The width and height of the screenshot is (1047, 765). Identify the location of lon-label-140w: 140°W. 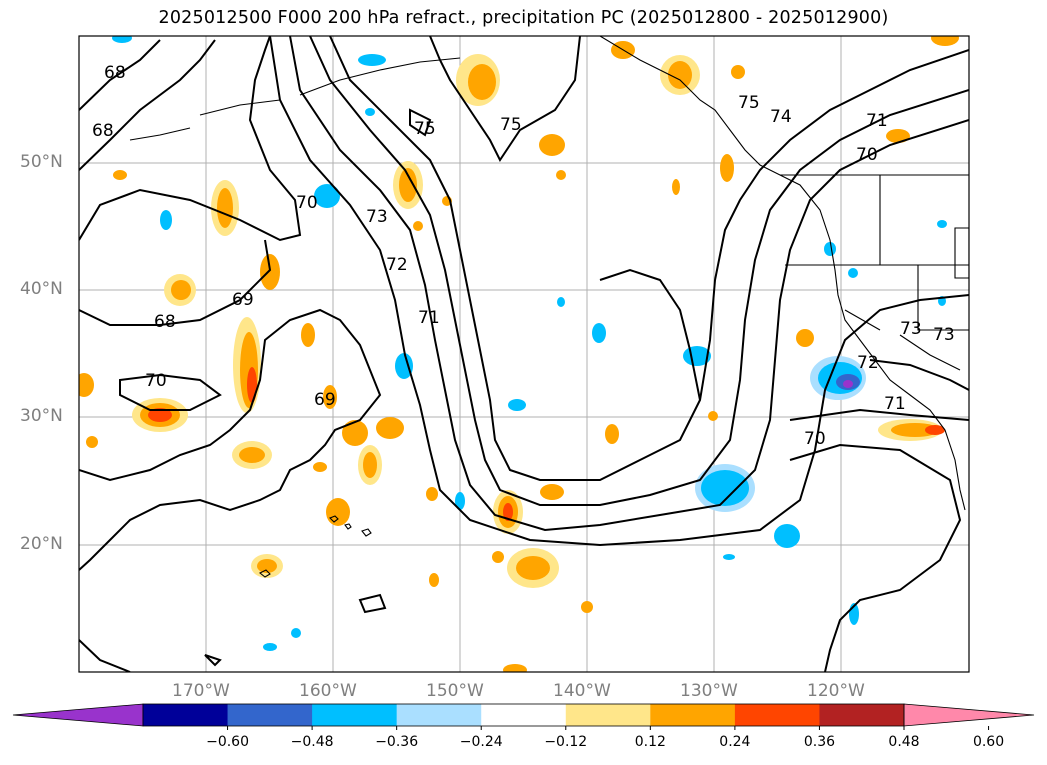
(582, 691).